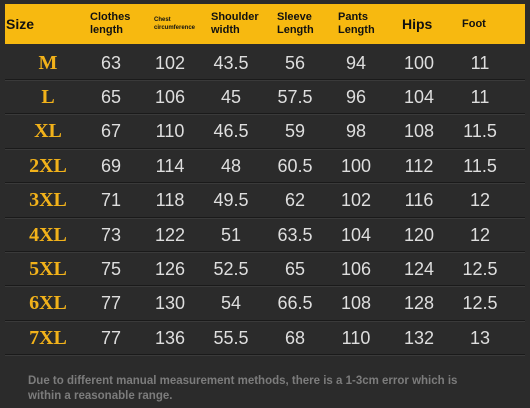 This screenshot has height=408, width=530. Describe the element at coordinates (48, 337) in the screenshot. I see `size-label: 7XL` at that location.